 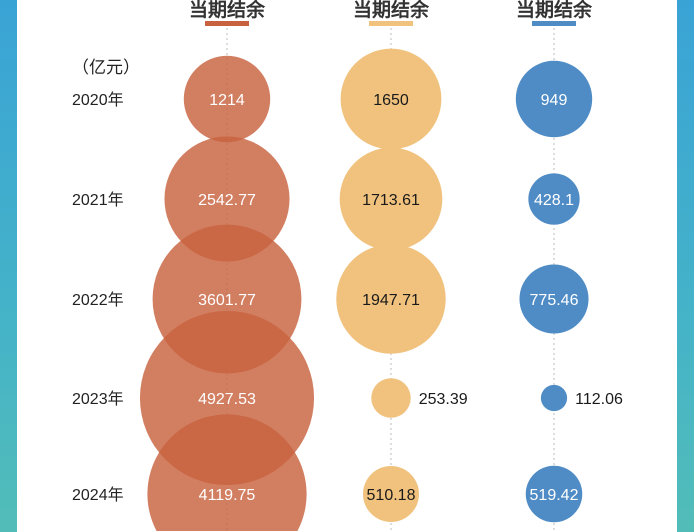 What do you see at coordinates (98, 300) in the screenshot?
I see `category-label: 2022年` at bounding box center [98, 300].